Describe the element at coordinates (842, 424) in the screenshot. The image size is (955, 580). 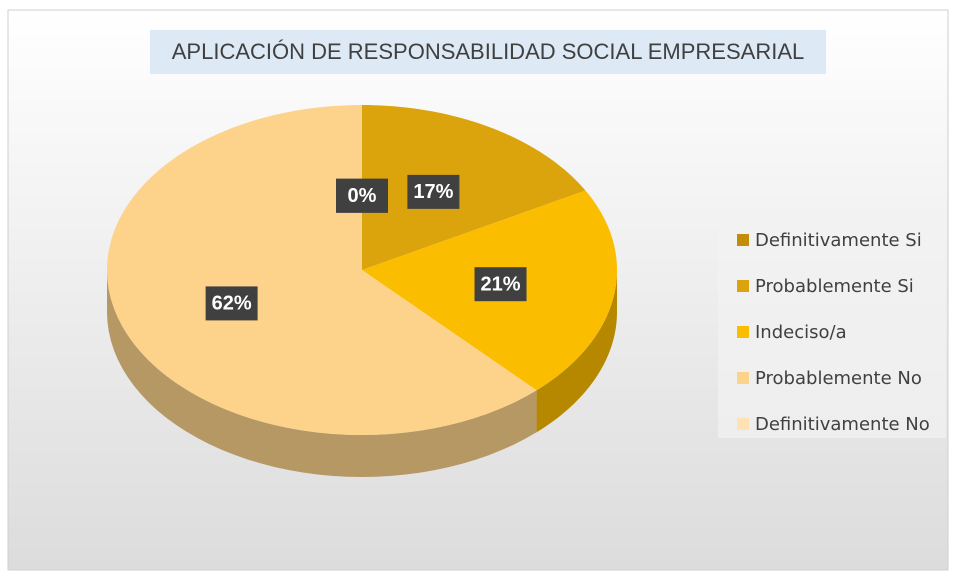
I see `legend-label: Definitivamente No` at that location.